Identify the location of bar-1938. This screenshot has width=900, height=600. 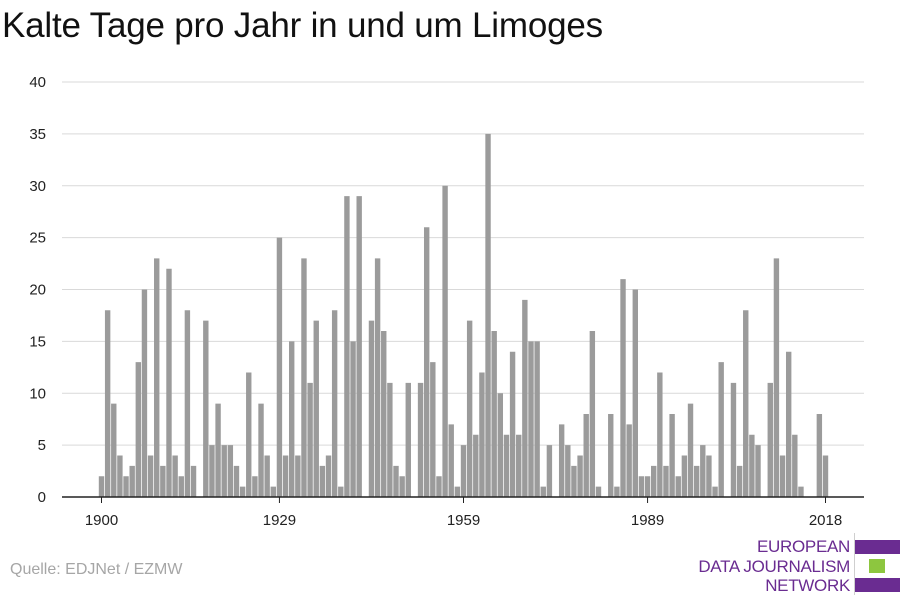
(334, 403).